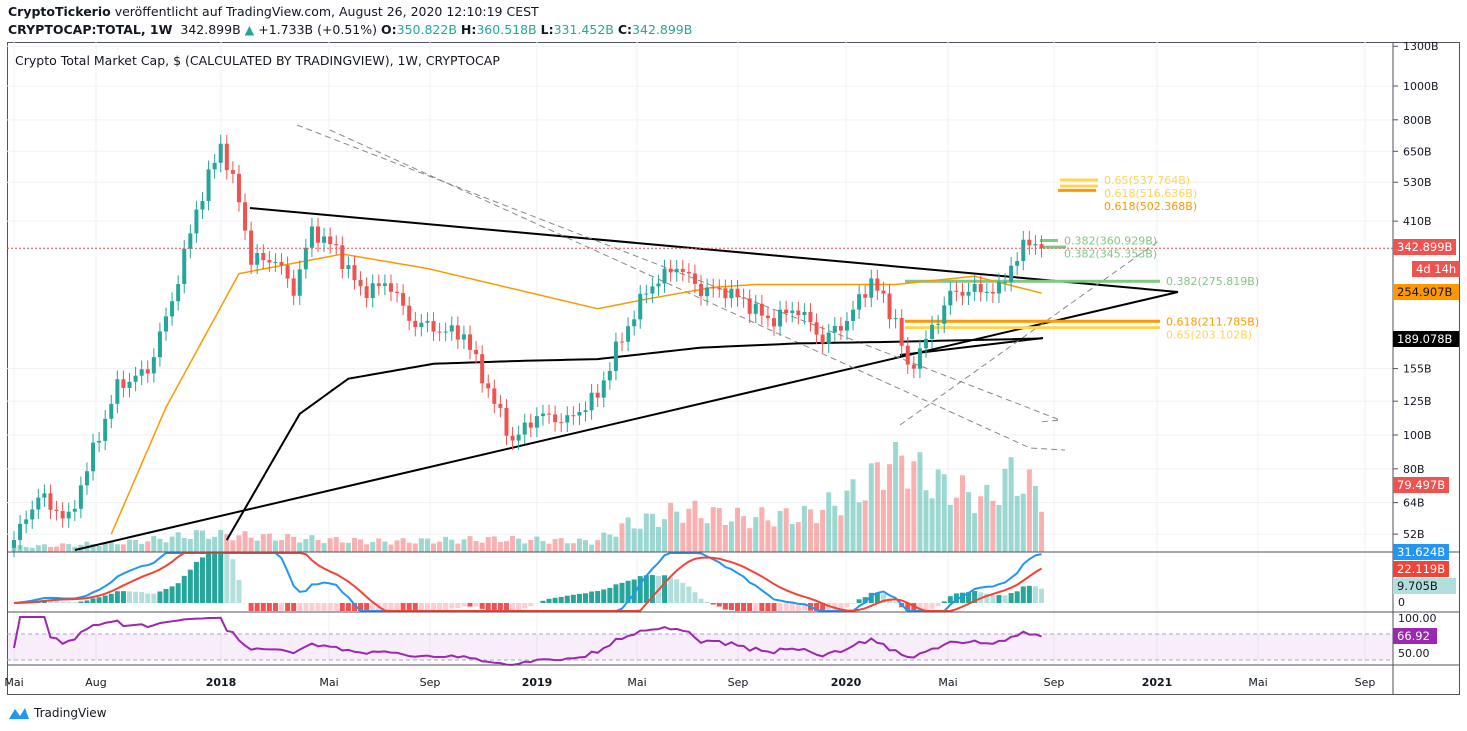 The height and width of the screenshot is (731, 1467). I want to click on descending-trendline, so click(714, 250).